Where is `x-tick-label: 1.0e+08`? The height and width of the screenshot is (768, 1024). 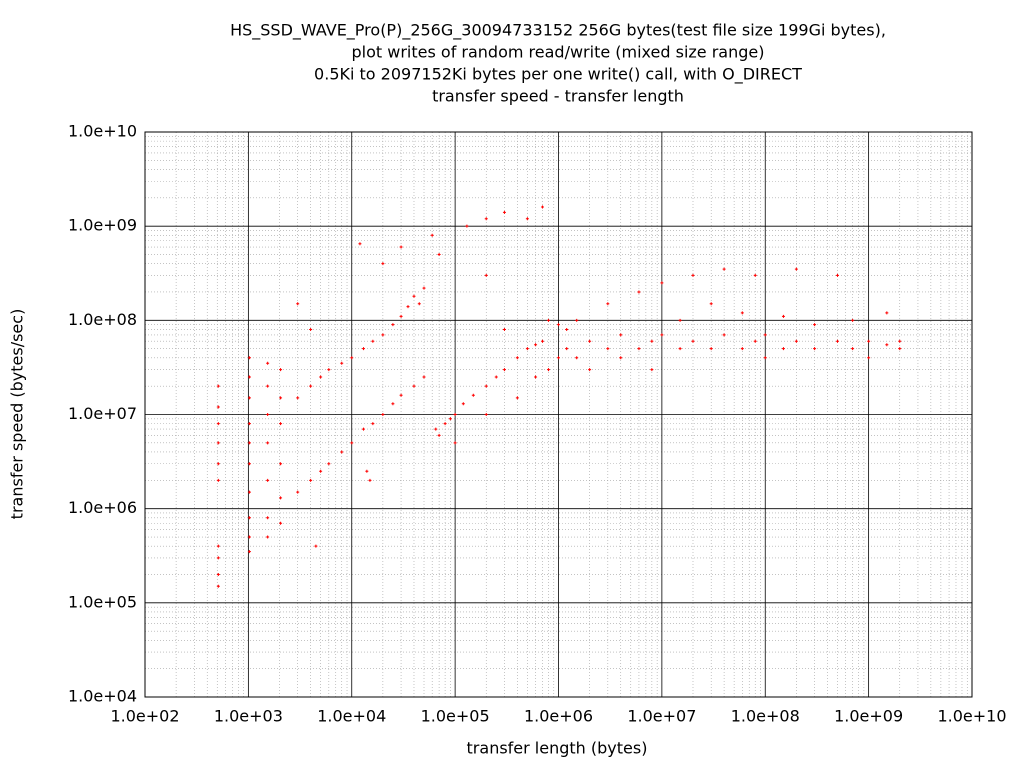
x-tick-label: 1.0e+08 is located at coordinates (765, 716).